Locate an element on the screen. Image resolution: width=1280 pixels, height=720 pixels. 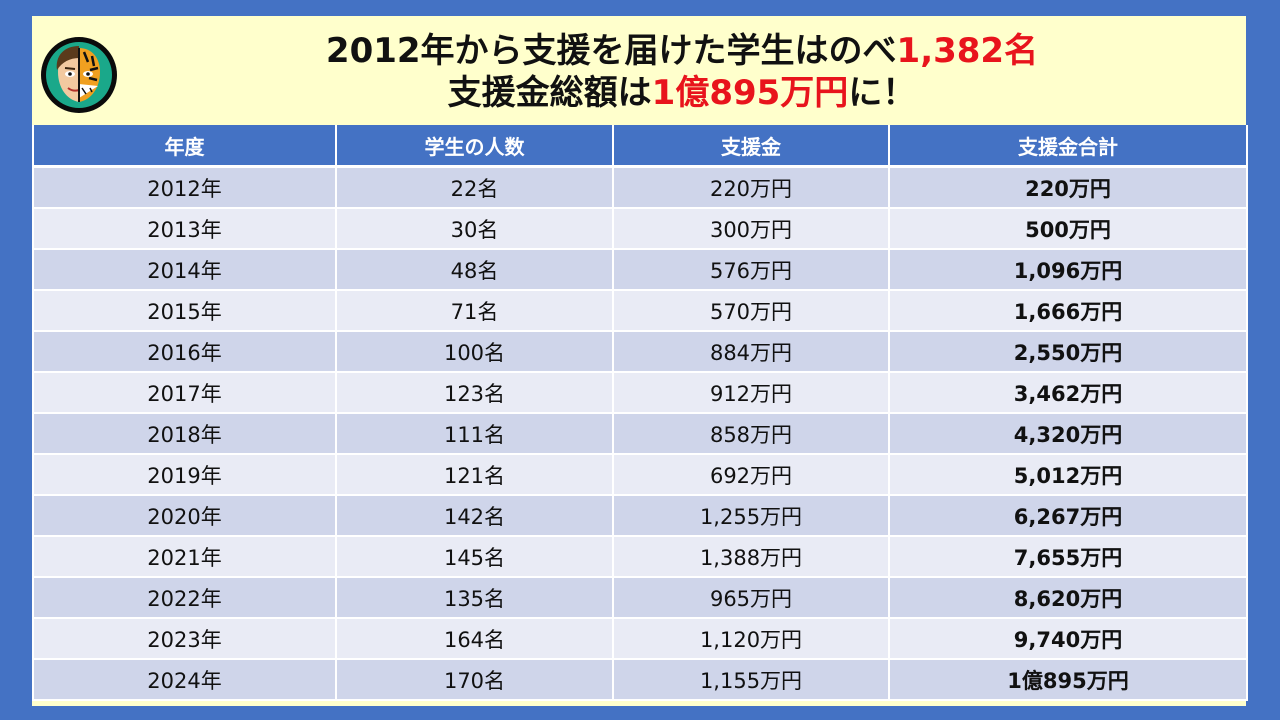
headline-line-2: 支援金総額は1億895万円に！ is located at coordinates (682, 93).